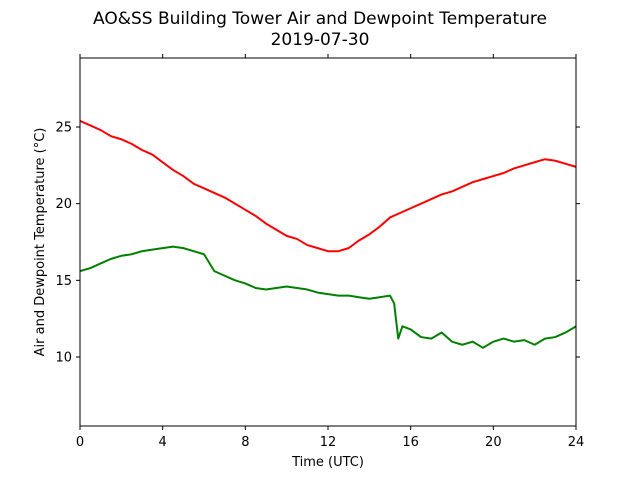 The width and height of the screenshot is (640, 480). I want to click on x-tick-label-2: 8, so click(245, 442).